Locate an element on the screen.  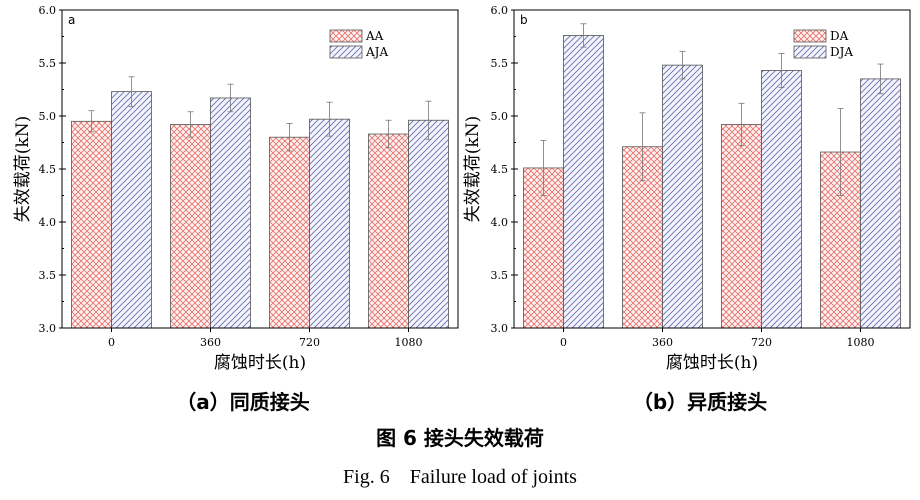
panel-label: b is located at coordinates (524, 20).